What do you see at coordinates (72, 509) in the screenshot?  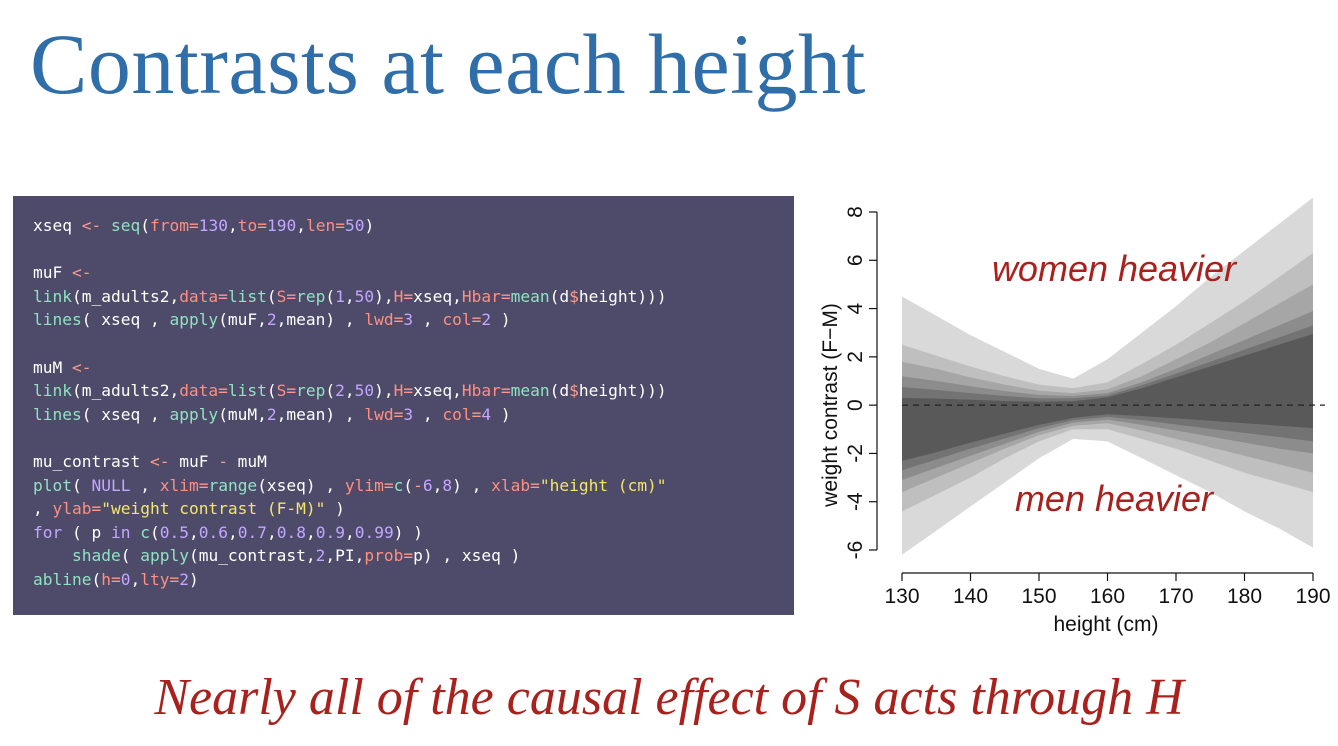 I see `code-token: ylab` at bounding box center [72, 509].